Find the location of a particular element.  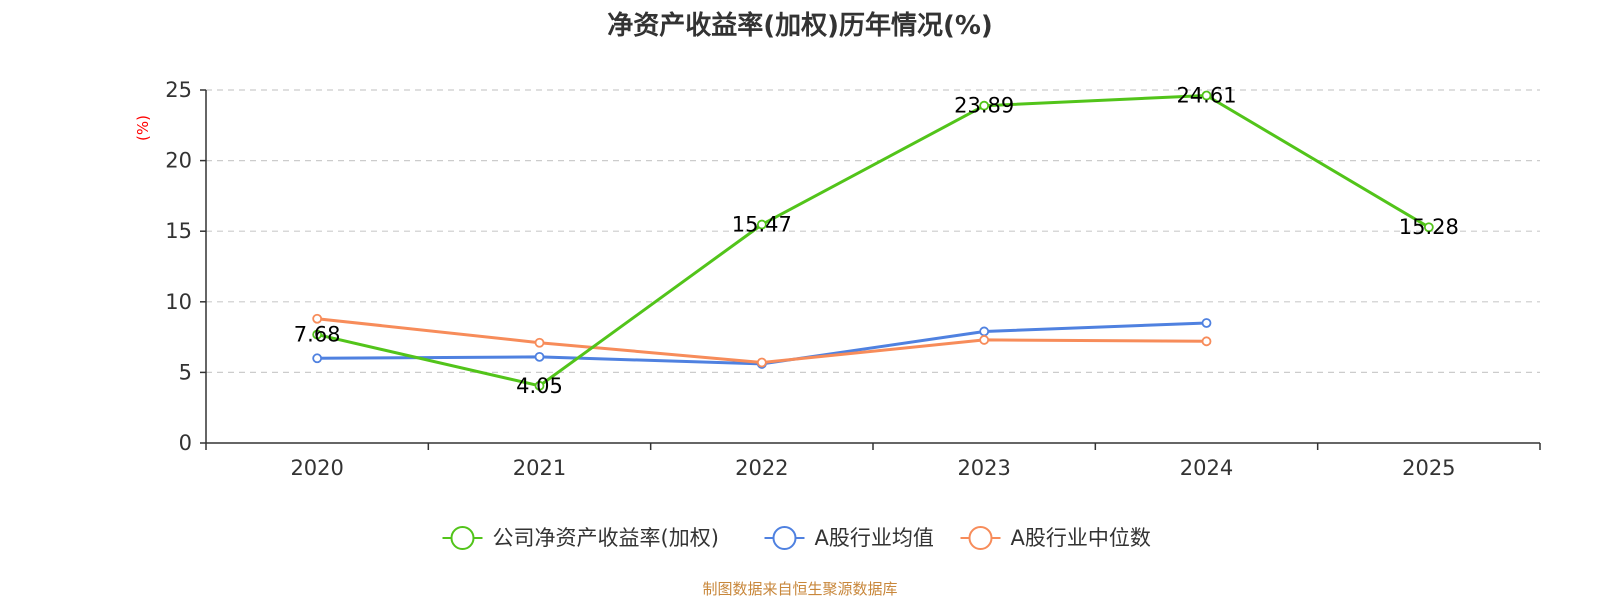

series-line is located at coordinates (762, 340).